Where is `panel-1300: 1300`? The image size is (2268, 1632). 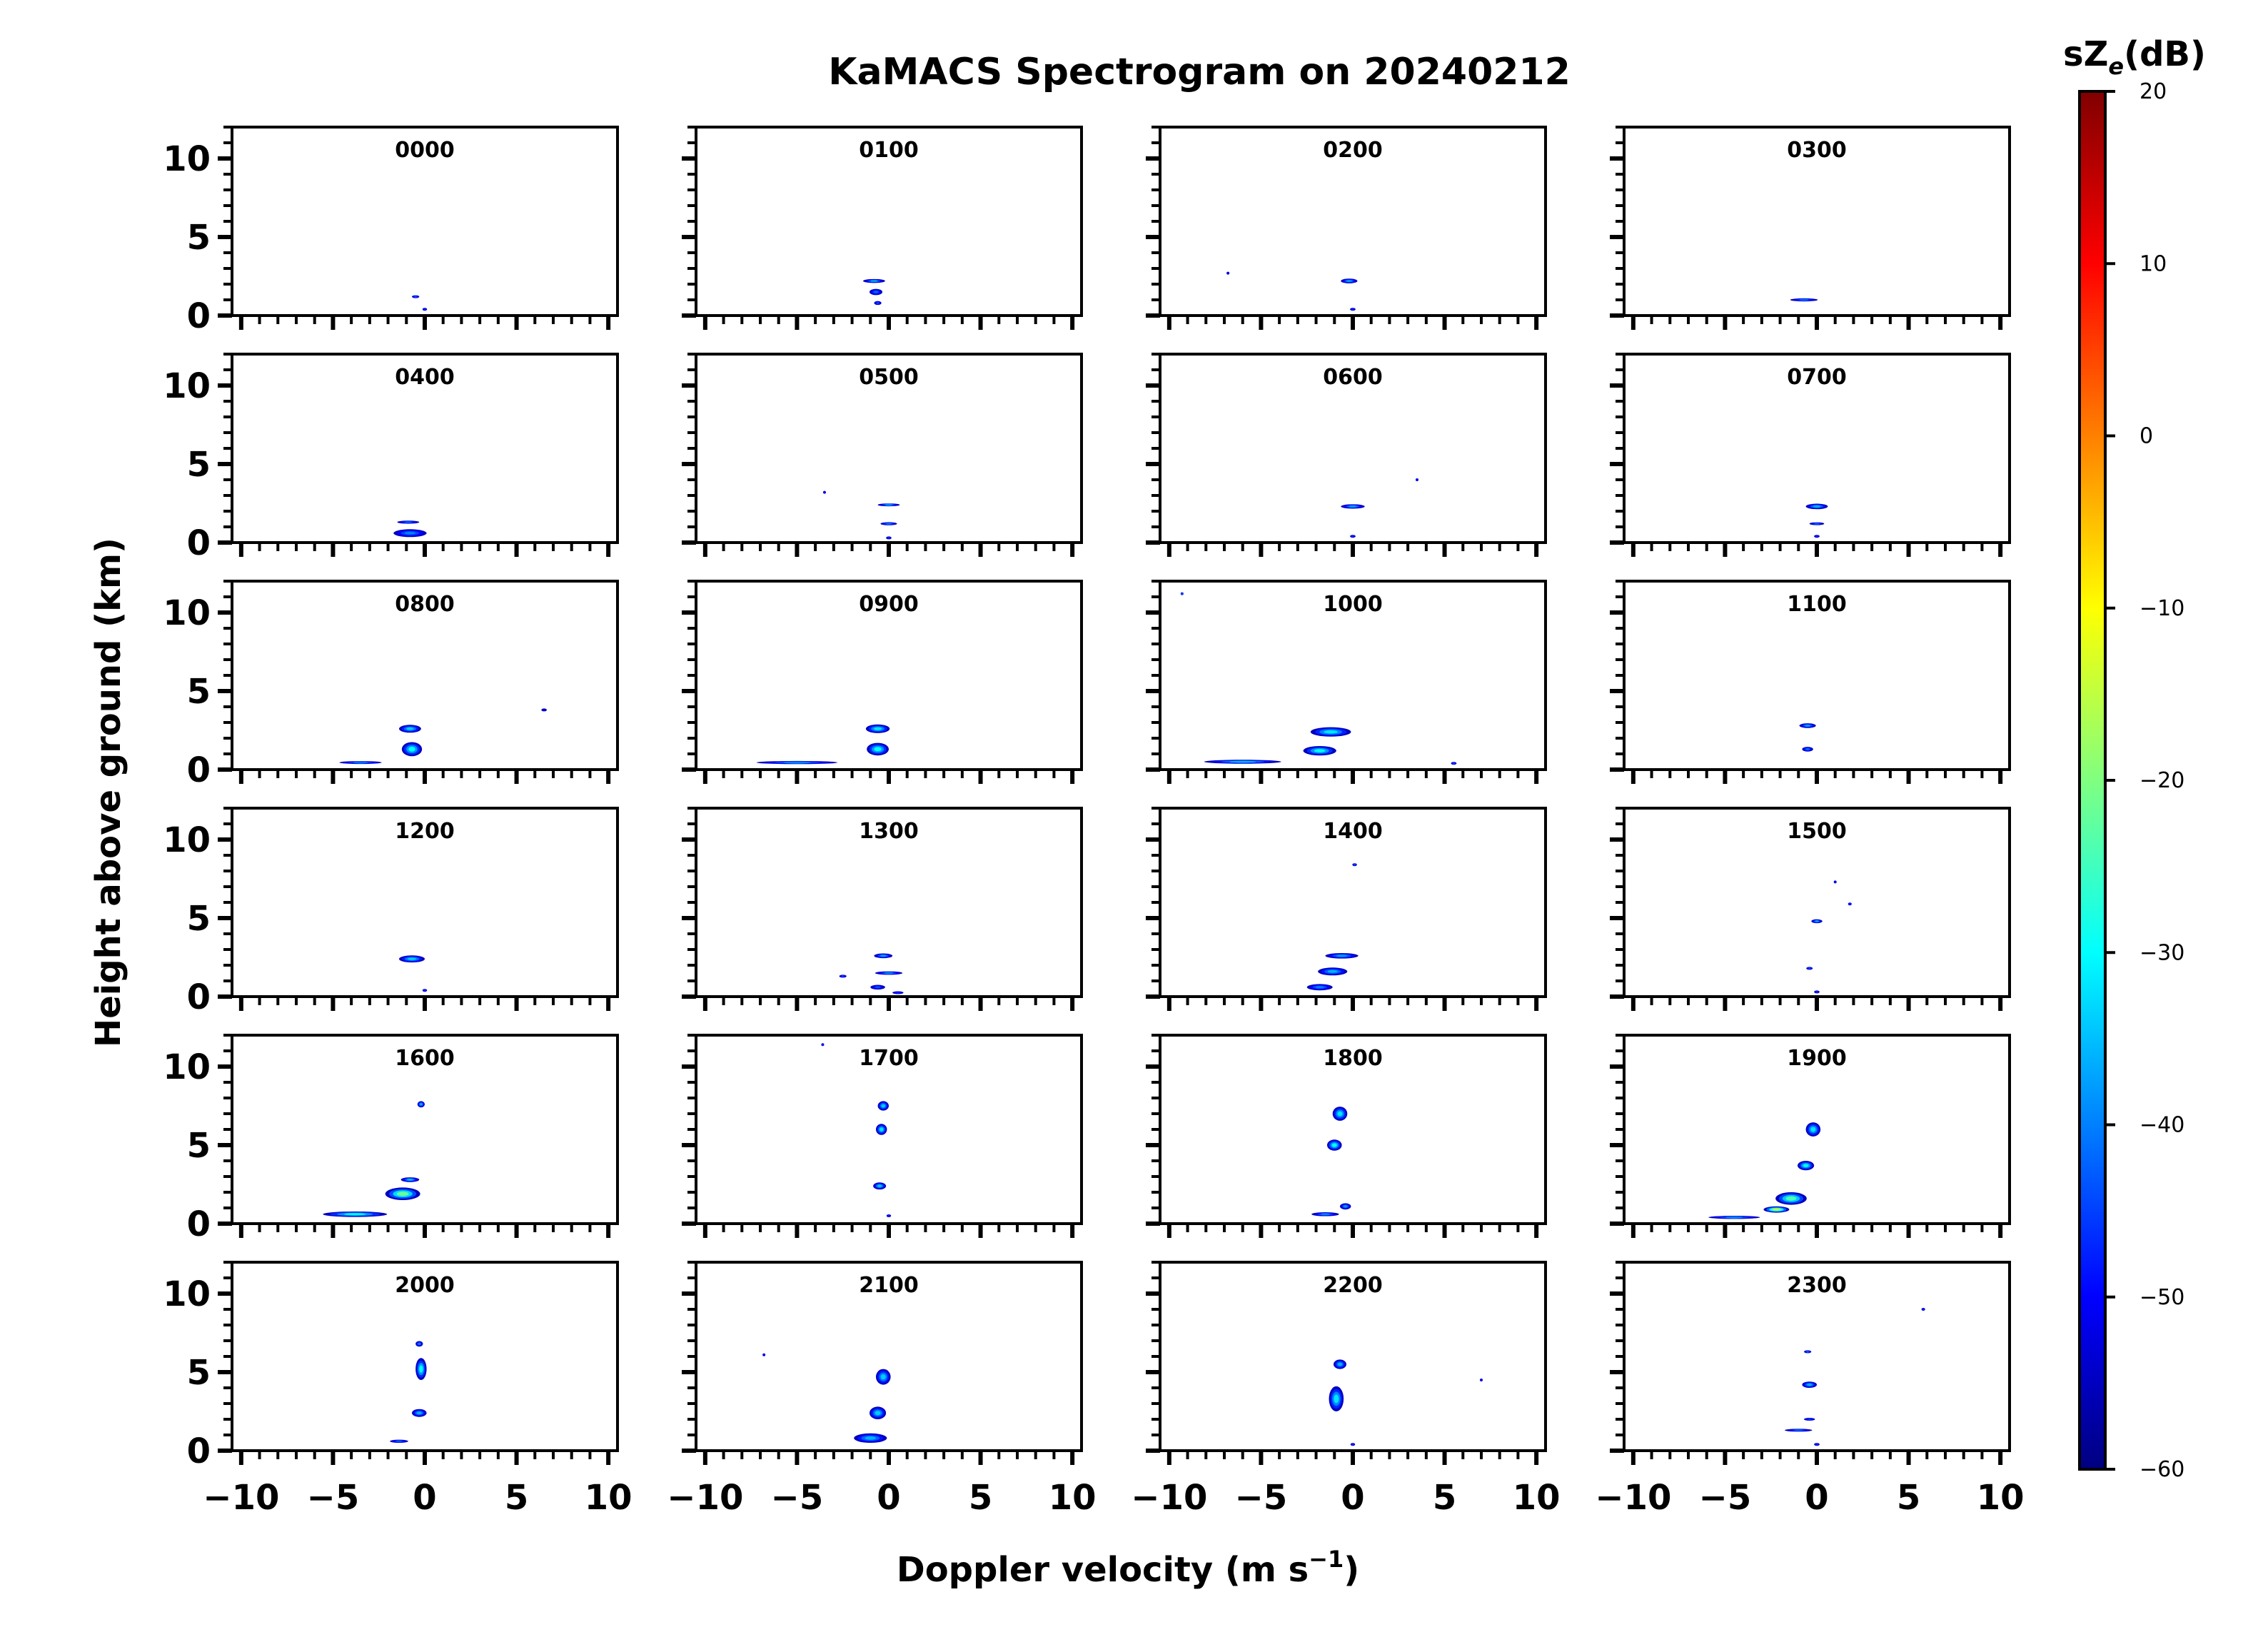 panel-1300: 1300 is located at coordinates (882, 909).